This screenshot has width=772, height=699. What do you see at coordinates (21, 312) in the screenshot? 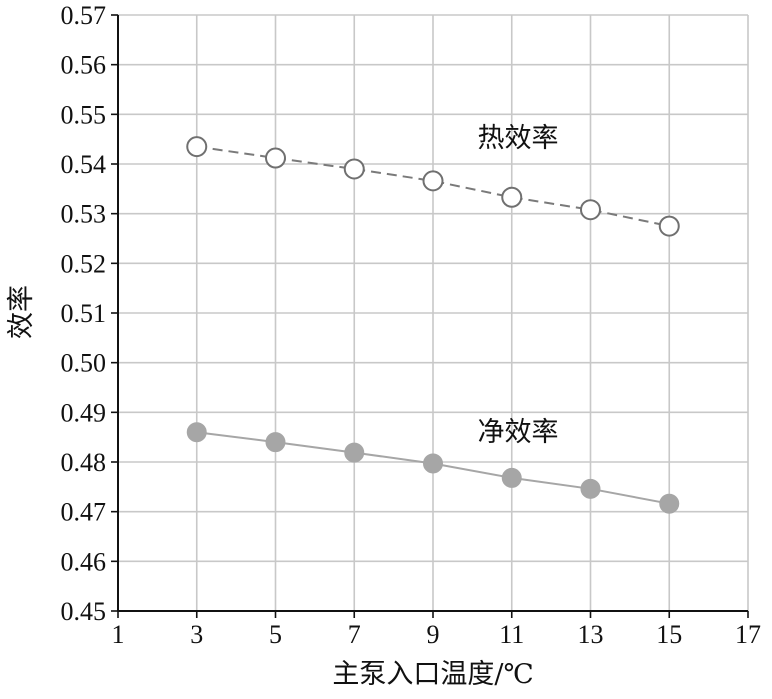
I see `y-axis-title: 效率` at bounding box center [21, 312].